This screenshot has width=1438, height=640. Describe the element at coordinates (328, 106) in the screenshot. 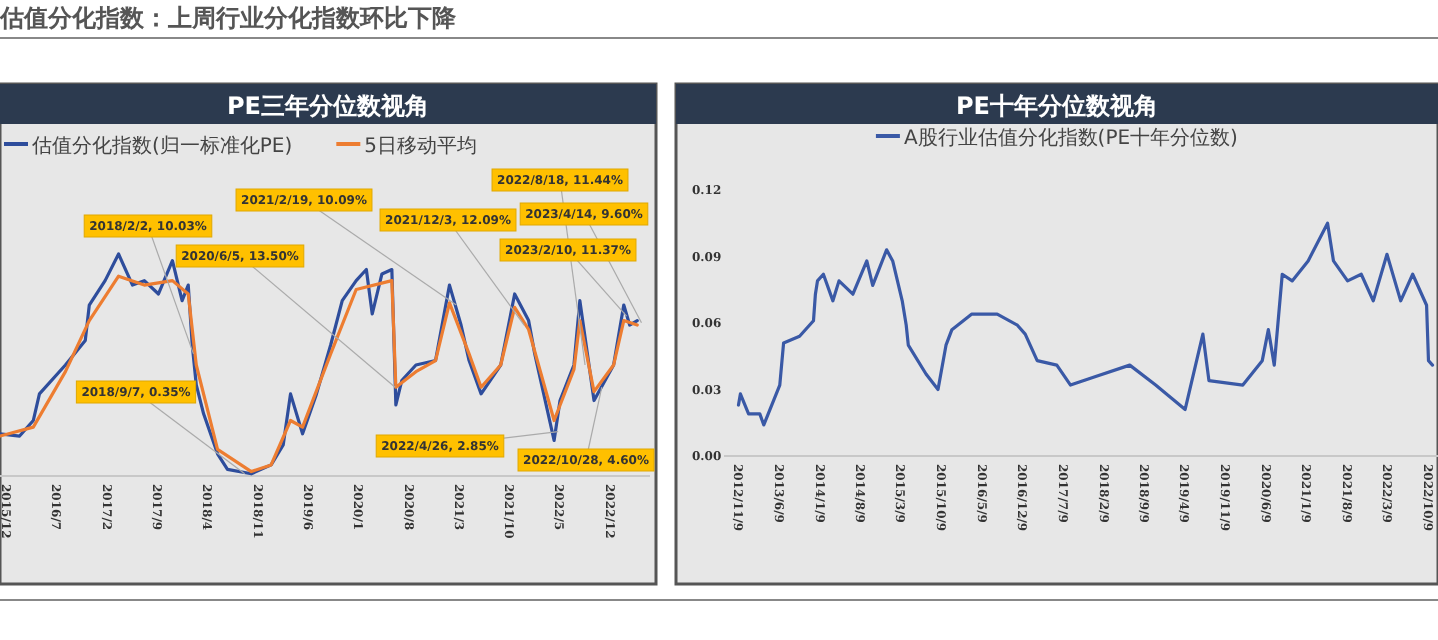

I see `chart-title: PE三年分位数视角` at that location.